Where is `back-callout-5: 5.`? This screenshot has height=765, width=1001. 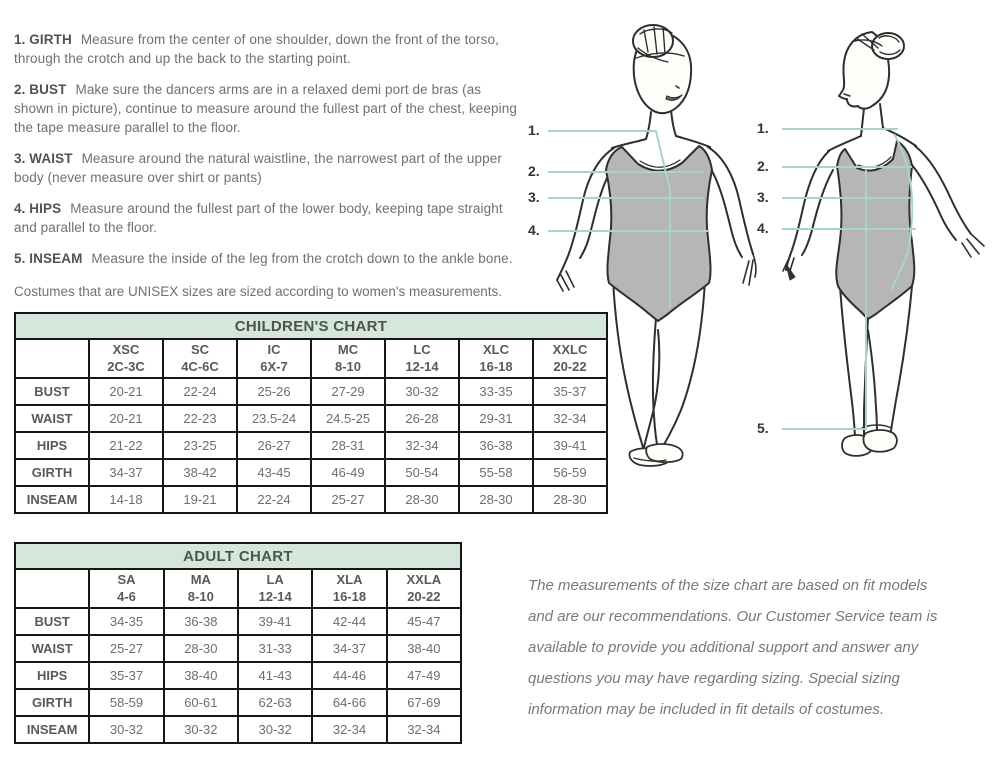 back-callout-5: 5. is located at coordinates (763, 428).